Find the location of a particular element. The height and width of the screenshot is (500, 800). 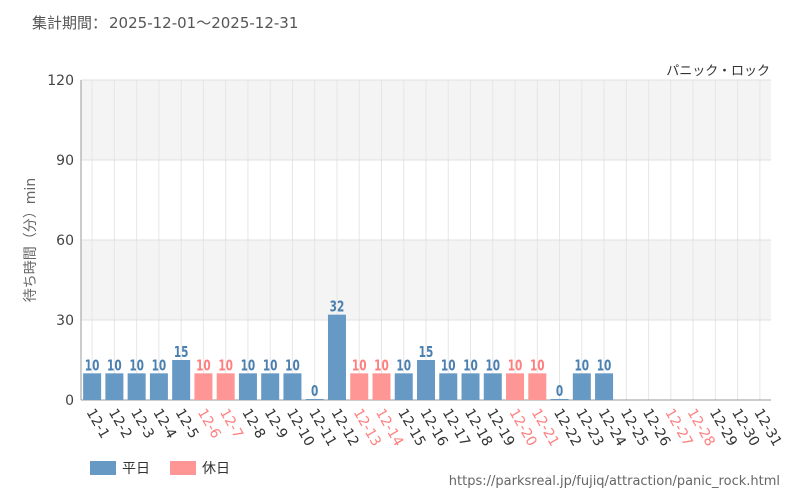

y-tick-label: 90 is located at coordinates (65, 161).